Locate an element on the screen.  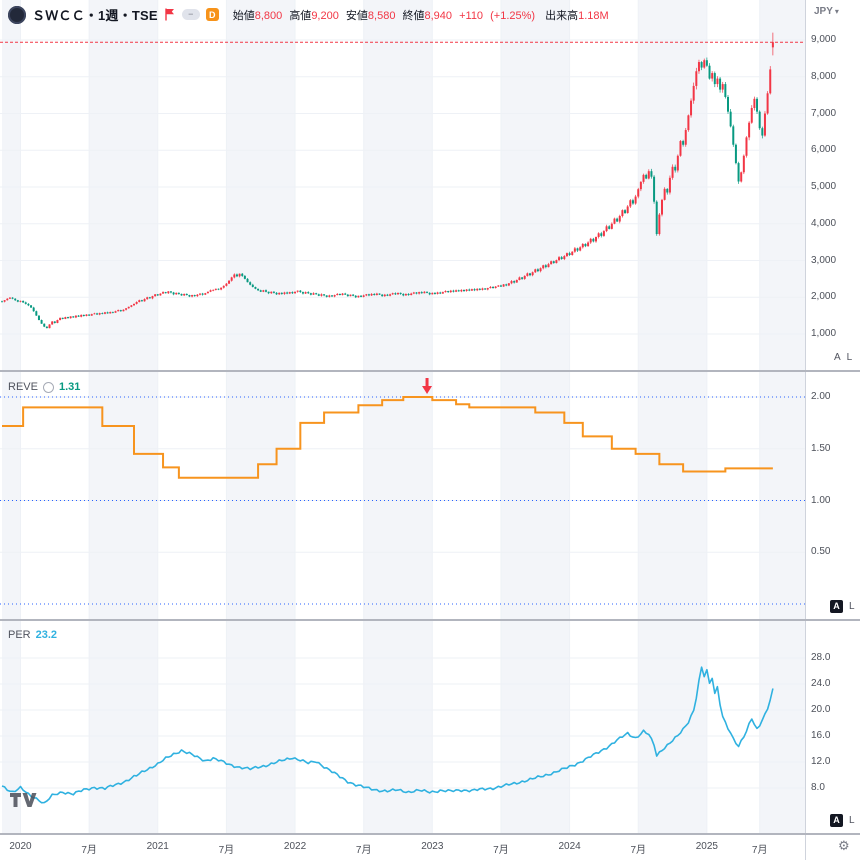
price-axis-label: 3,000 is located at coordinates (824, 260).